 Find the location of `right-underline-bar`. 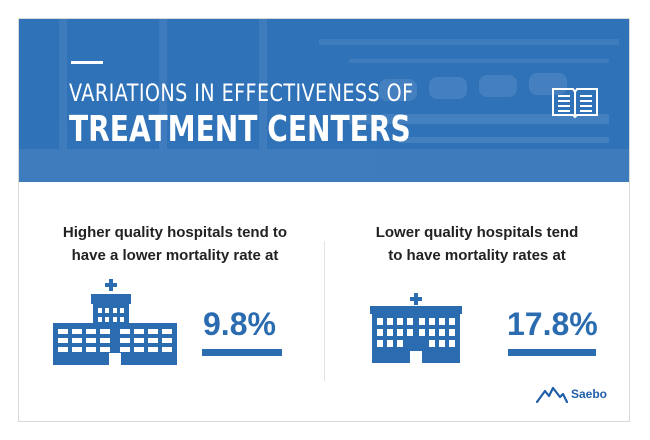

right-underline-bar is located at coordinates (552, 352).